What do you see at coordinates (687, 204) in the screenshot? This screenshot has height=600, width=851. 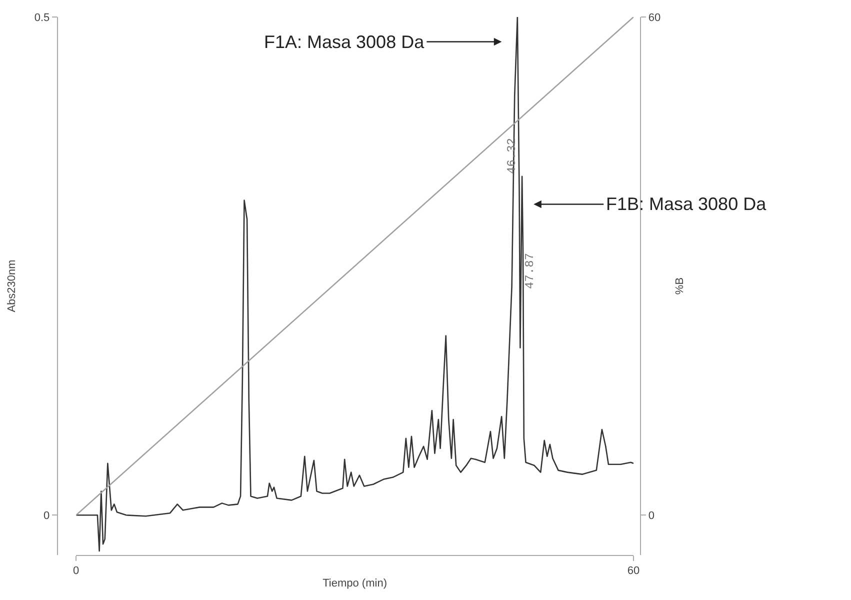 I see `annotation: F1B: Masa 3080 Da` at bounding box center [687, 204].